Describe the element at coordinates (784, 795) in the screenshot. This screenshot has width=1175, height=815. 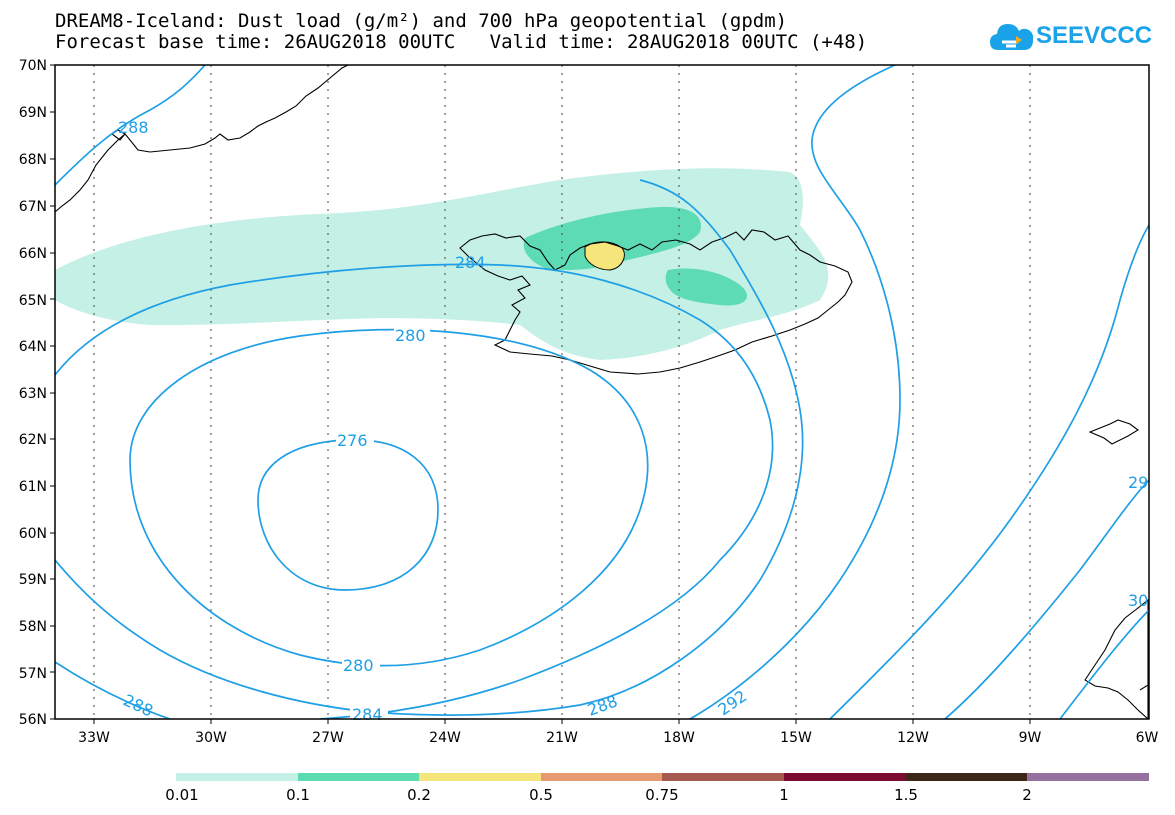
I see `colorbar-label: 1` at that location.